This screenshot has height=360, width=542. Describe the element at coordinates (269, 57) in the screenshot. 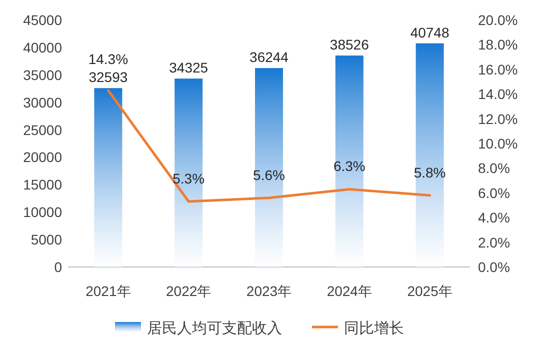

I see `data-label: 36244` at that location.